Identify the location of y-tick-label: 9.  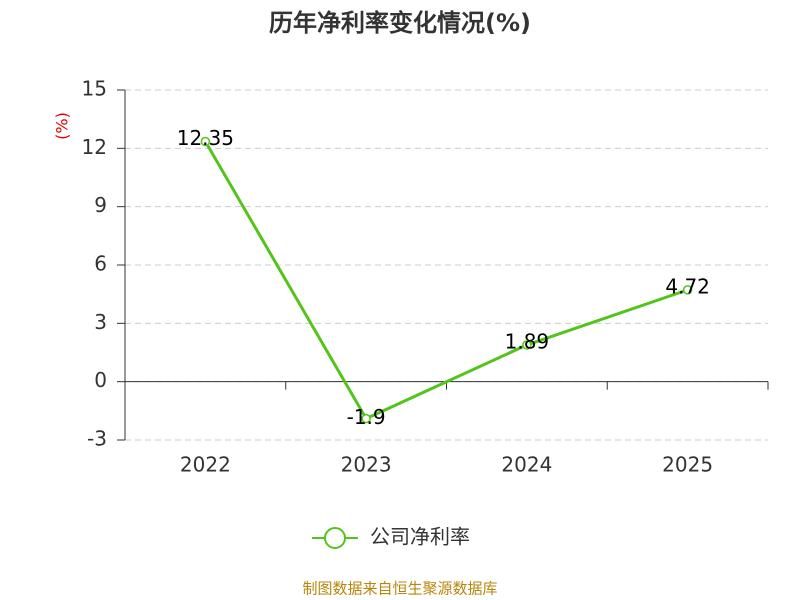
(100, 205).